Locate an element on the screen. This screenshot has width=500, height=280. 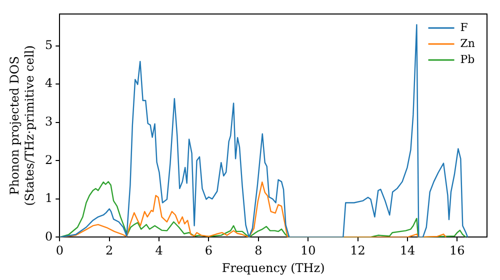
x-tick-label: 2 is located at coordinates (110, 251).